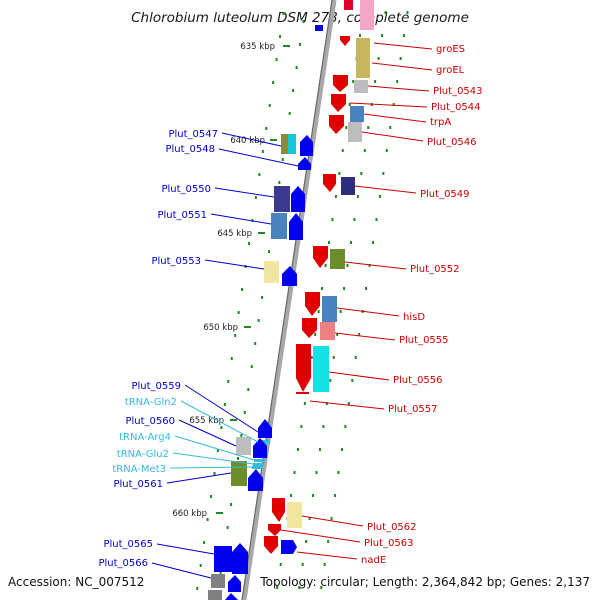  Describe the element at coordinates (319, 28) in the screenshot. I see `gene-top-left` at that location.